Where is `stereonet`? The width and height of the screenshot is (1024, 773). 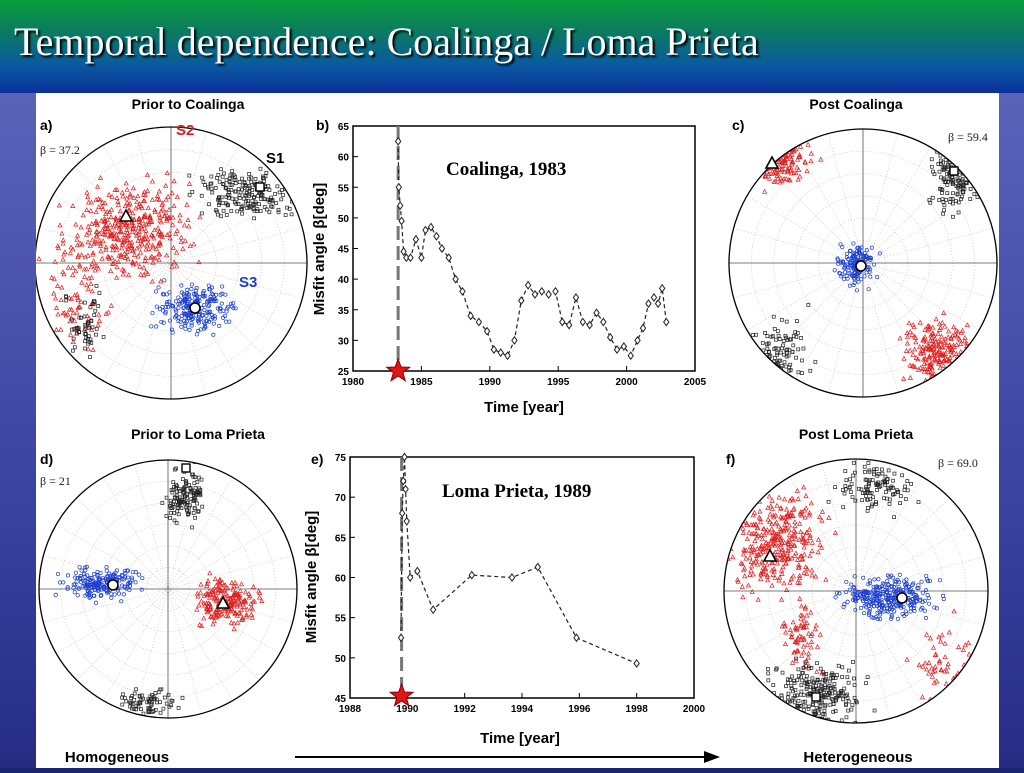 stereonet is located at coordinates (168, 589).